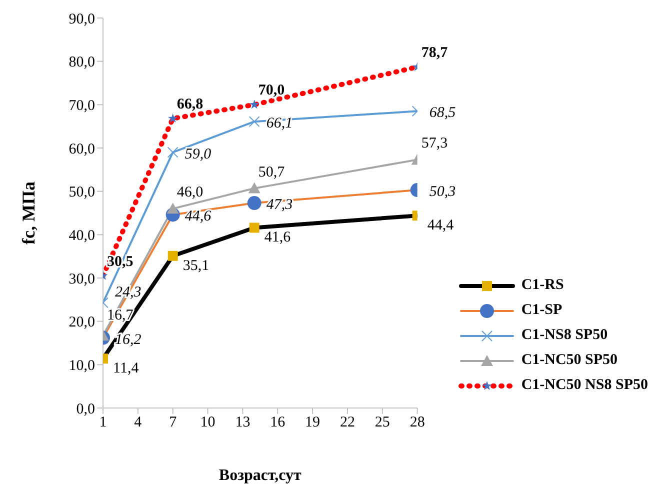 Image resolution: width=670 pixels, height=498 pixels. Describe the element at coordinates (81, 236) in the screenshot. I see `y-tick-label: 40,0` at that location.